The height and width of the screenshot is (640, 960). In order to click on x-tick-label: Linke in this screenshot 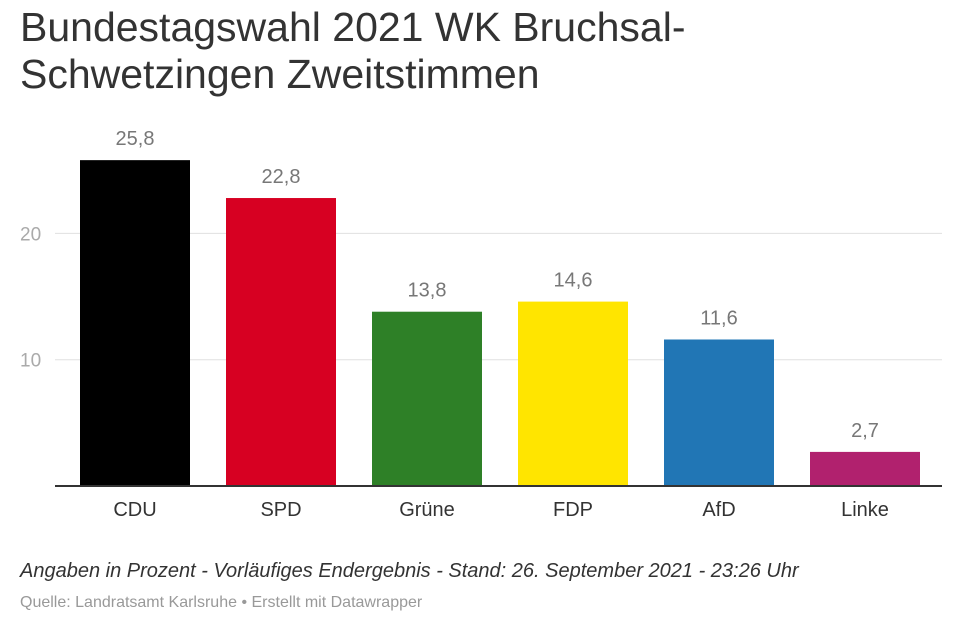, I will do `click(865, 510)`.